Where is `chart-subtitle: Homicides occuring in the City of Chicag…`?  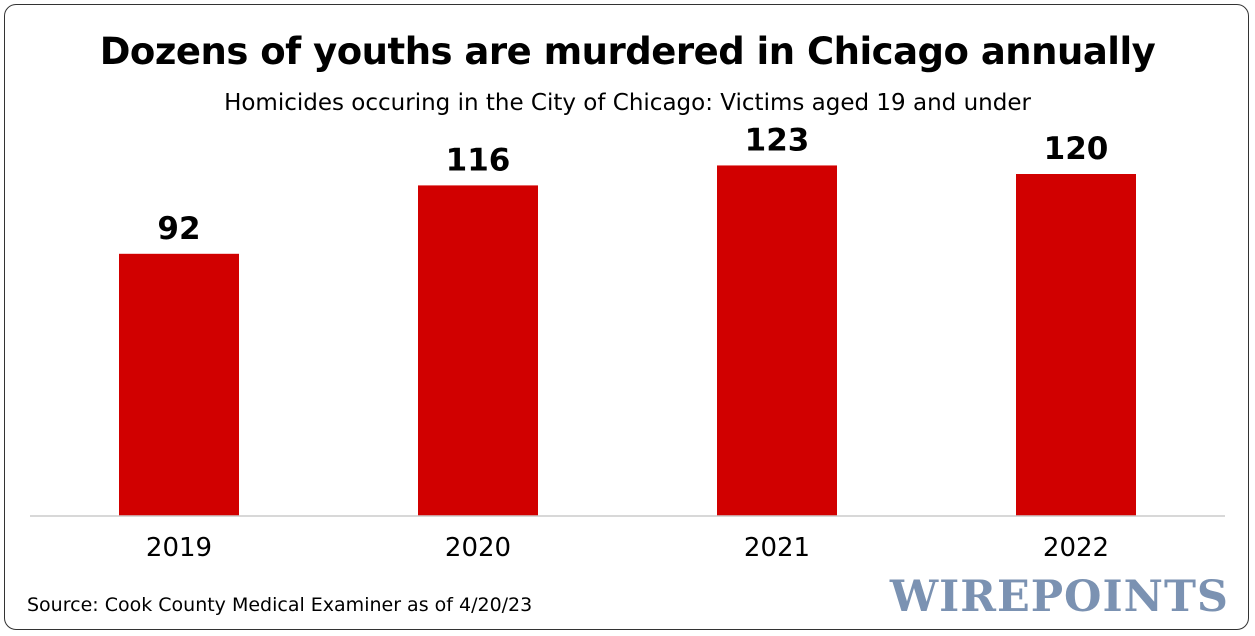
chart-subtitle: Homicides occuring in the City of Chicag… is located at coordinates (627, 103).